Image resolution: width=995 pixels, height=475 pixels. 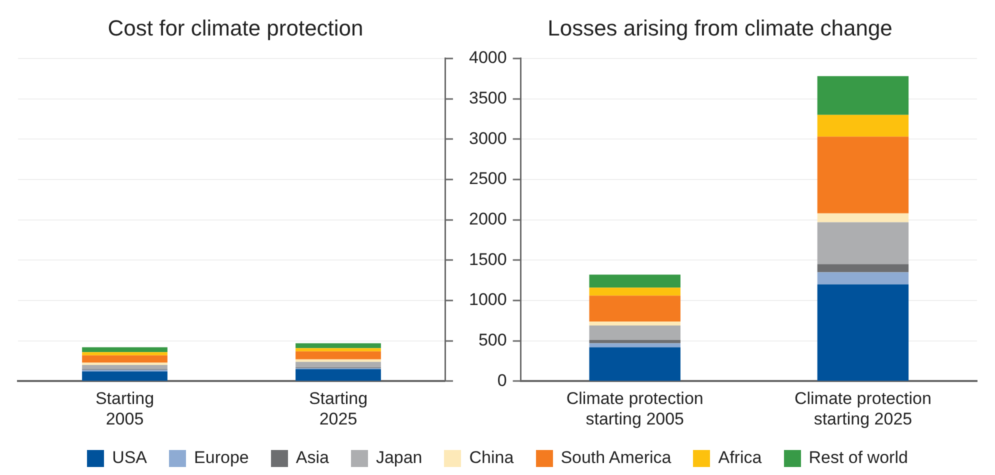 I want to click on y-tick-label: 1500, so click(x=487, y=259).